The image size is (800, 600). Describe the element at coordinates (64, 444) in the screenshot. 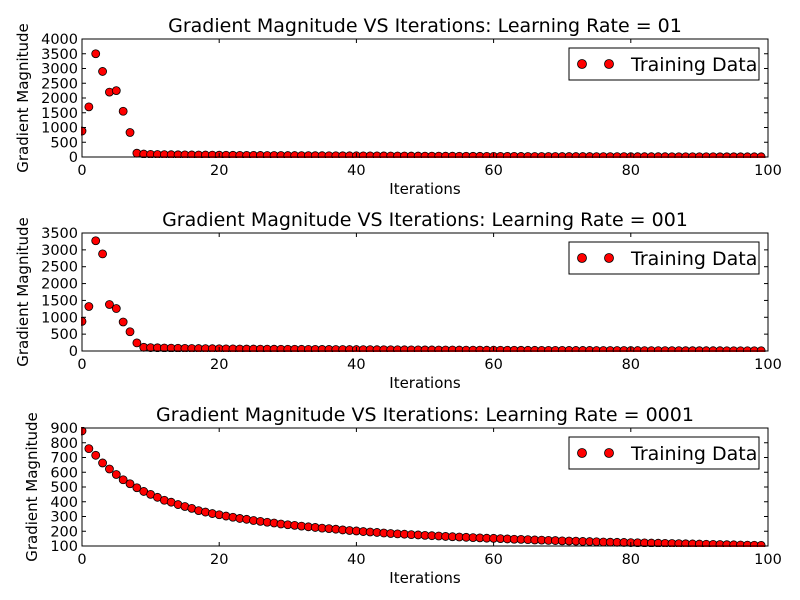

I see `y-tick-label: 800` at that location.